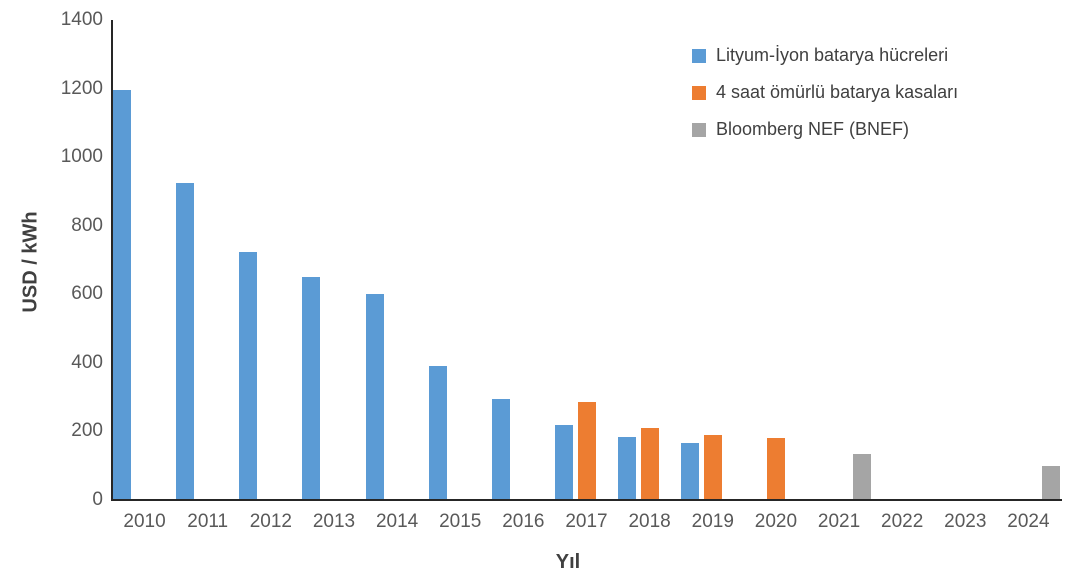 The image size is (1068, 580). What do you see at coordinates (649, 521) in the screenshot?
I see `x-tick-label: 2018` at bounding box center [649, 521].